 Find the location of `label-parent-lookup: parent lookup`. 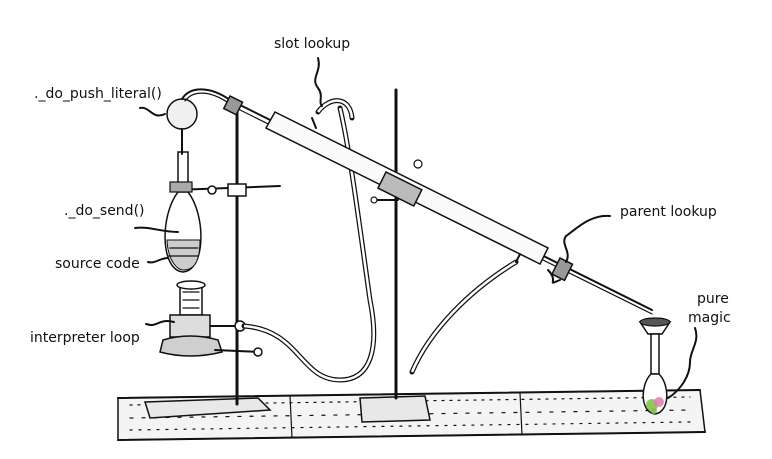

label-parent-lookup: parent lookup is located at coordinates (668, 212).